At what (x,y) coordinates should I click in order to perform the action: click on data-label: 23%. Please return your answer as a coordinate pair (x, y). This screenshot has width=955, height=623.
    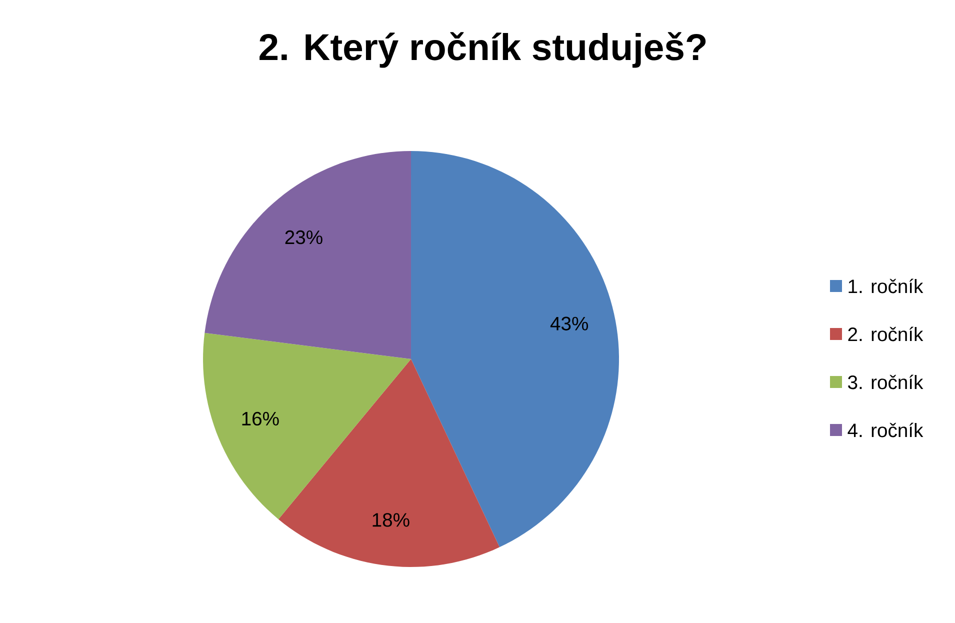
    Looking at the image, I should click on (303, 237).